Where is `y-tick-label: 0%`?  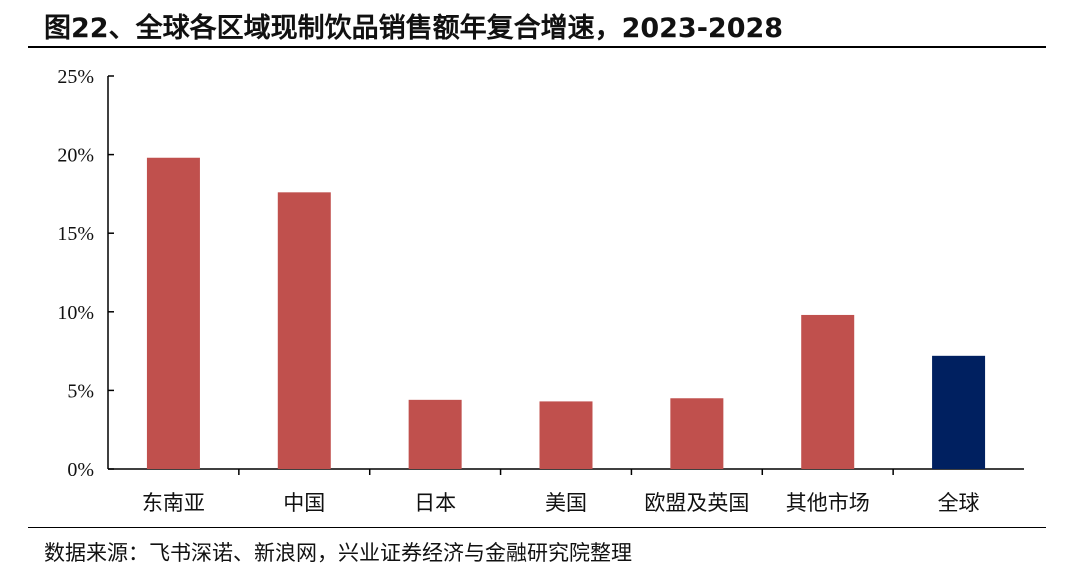 y-tick-label: 0% is located at coordinates (80, 470).